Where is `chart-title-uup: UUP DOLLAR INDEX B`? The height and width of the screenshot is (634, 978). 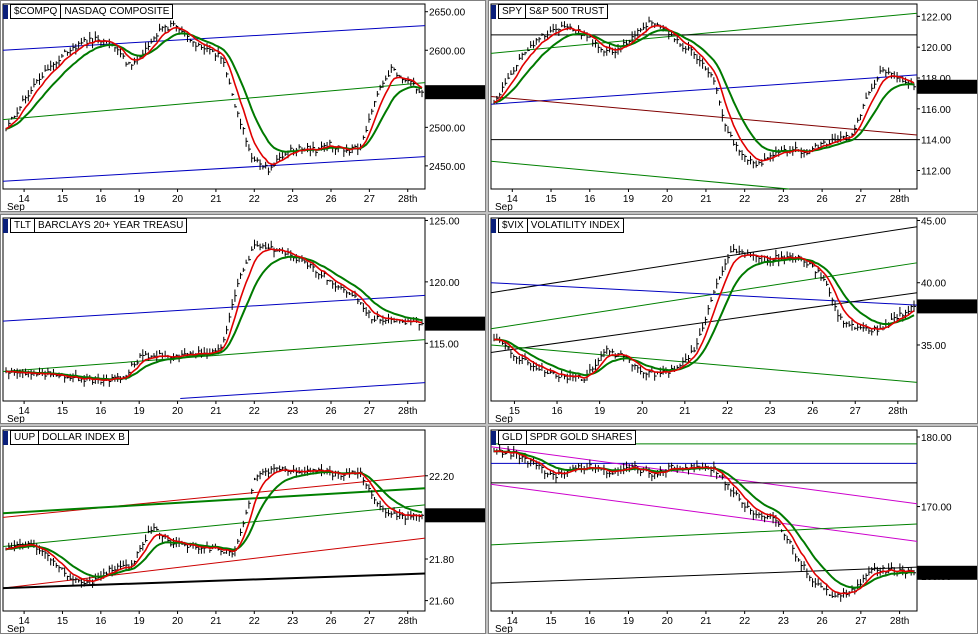 chart-title-uup: UUP DOLLAR INDEX B is located at coordinates (66, 437).